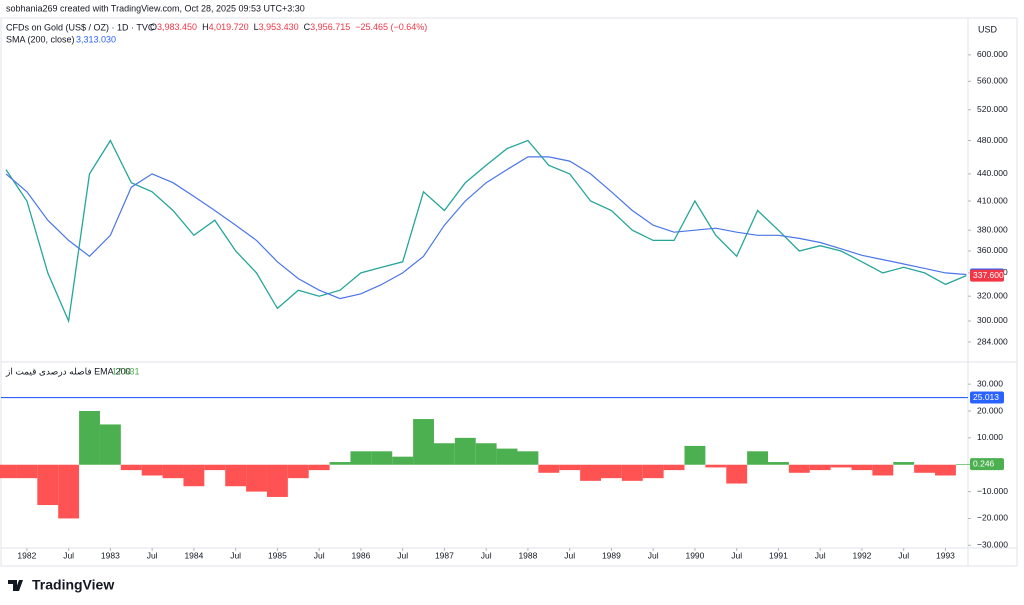 The width and height of the screenshot is (1024, 605). I want to click on y-tick-label: 320.000, so click(992, 295).